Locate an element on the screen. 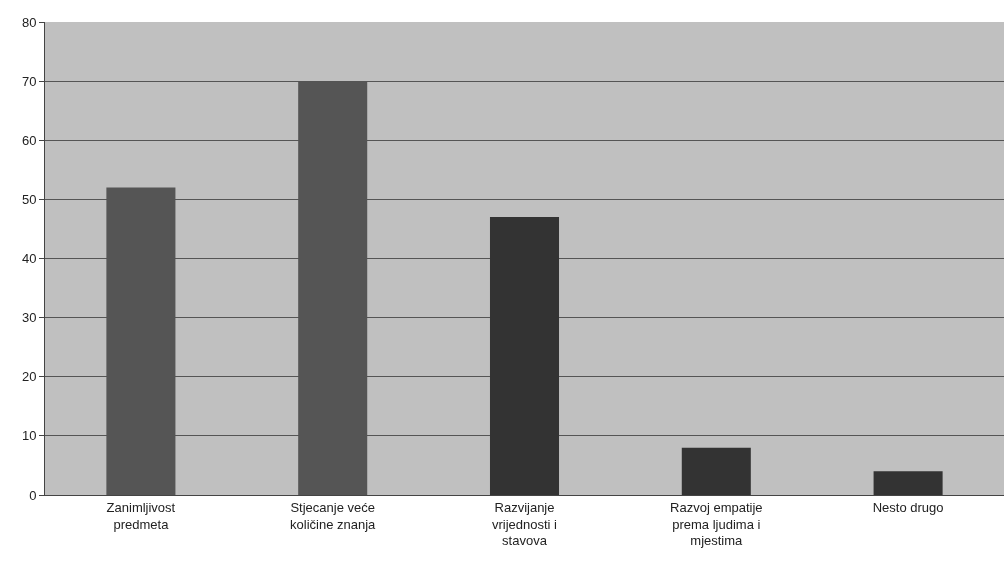 This screenshot has width=1007, height=587. y-tick-label: 0 is located at coordinates (33, 495).